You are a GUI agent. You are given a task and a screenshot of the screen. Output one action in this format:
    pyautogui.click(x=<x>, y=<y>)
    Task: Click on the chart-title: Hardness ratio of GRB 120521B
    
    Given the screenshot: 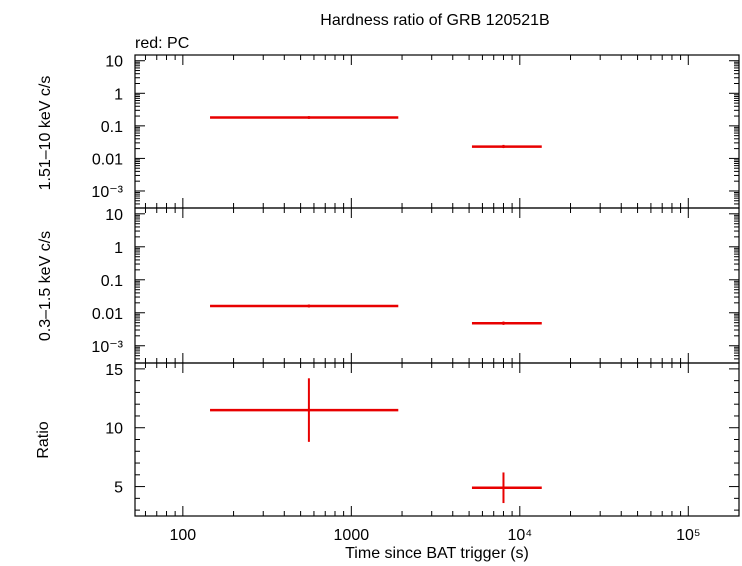 What is the action you would take?
    pyautogui.click(x=434, y=20)
    